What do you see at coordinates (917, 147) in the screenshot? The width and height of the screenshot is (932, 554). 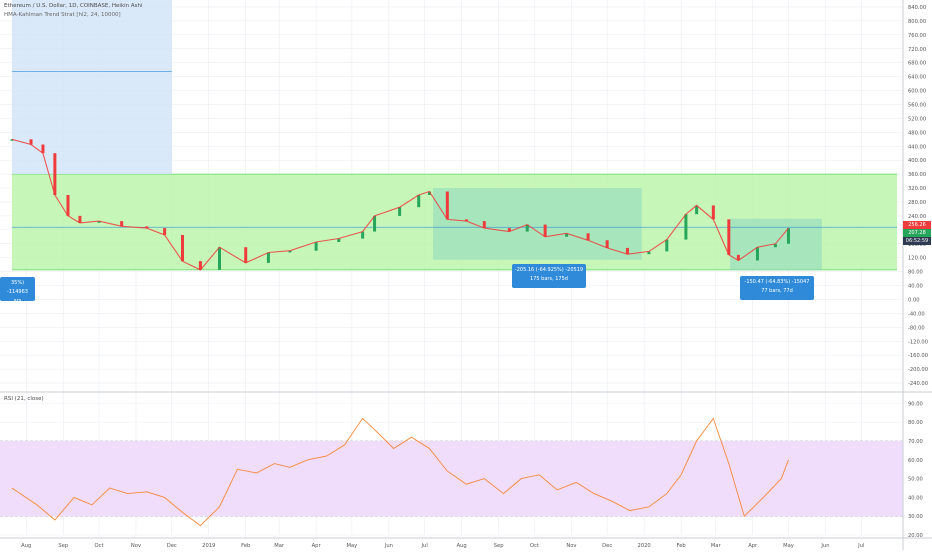 I see `y-tick-label: 440.00` at bounding box center [917, 147].